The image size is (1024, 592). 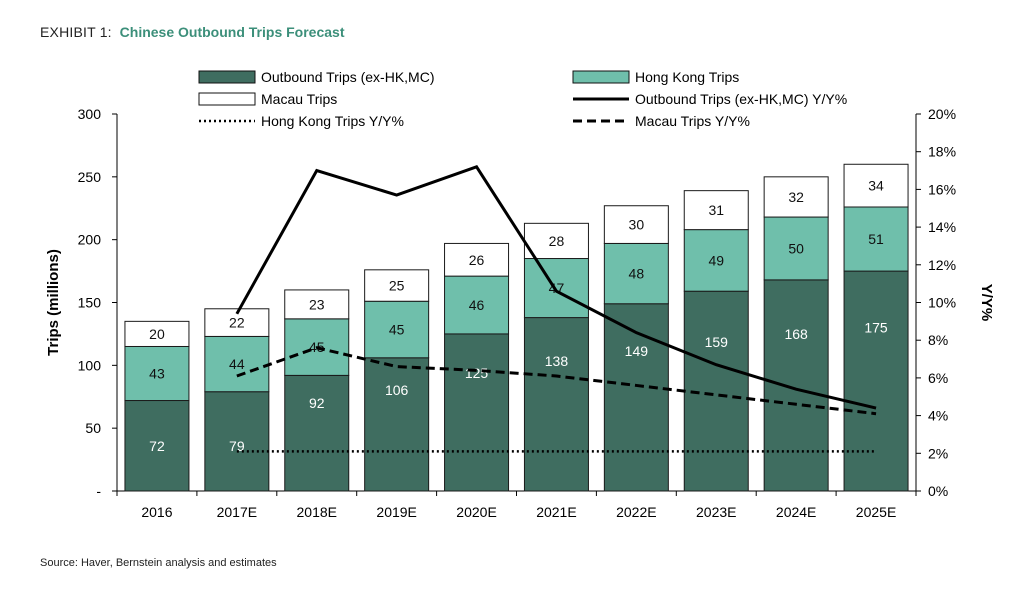 What do you see at coordinates (636, 512) in the screenshot?
I see `x-tick-label: 2022E` at bounding box center [636, 512].